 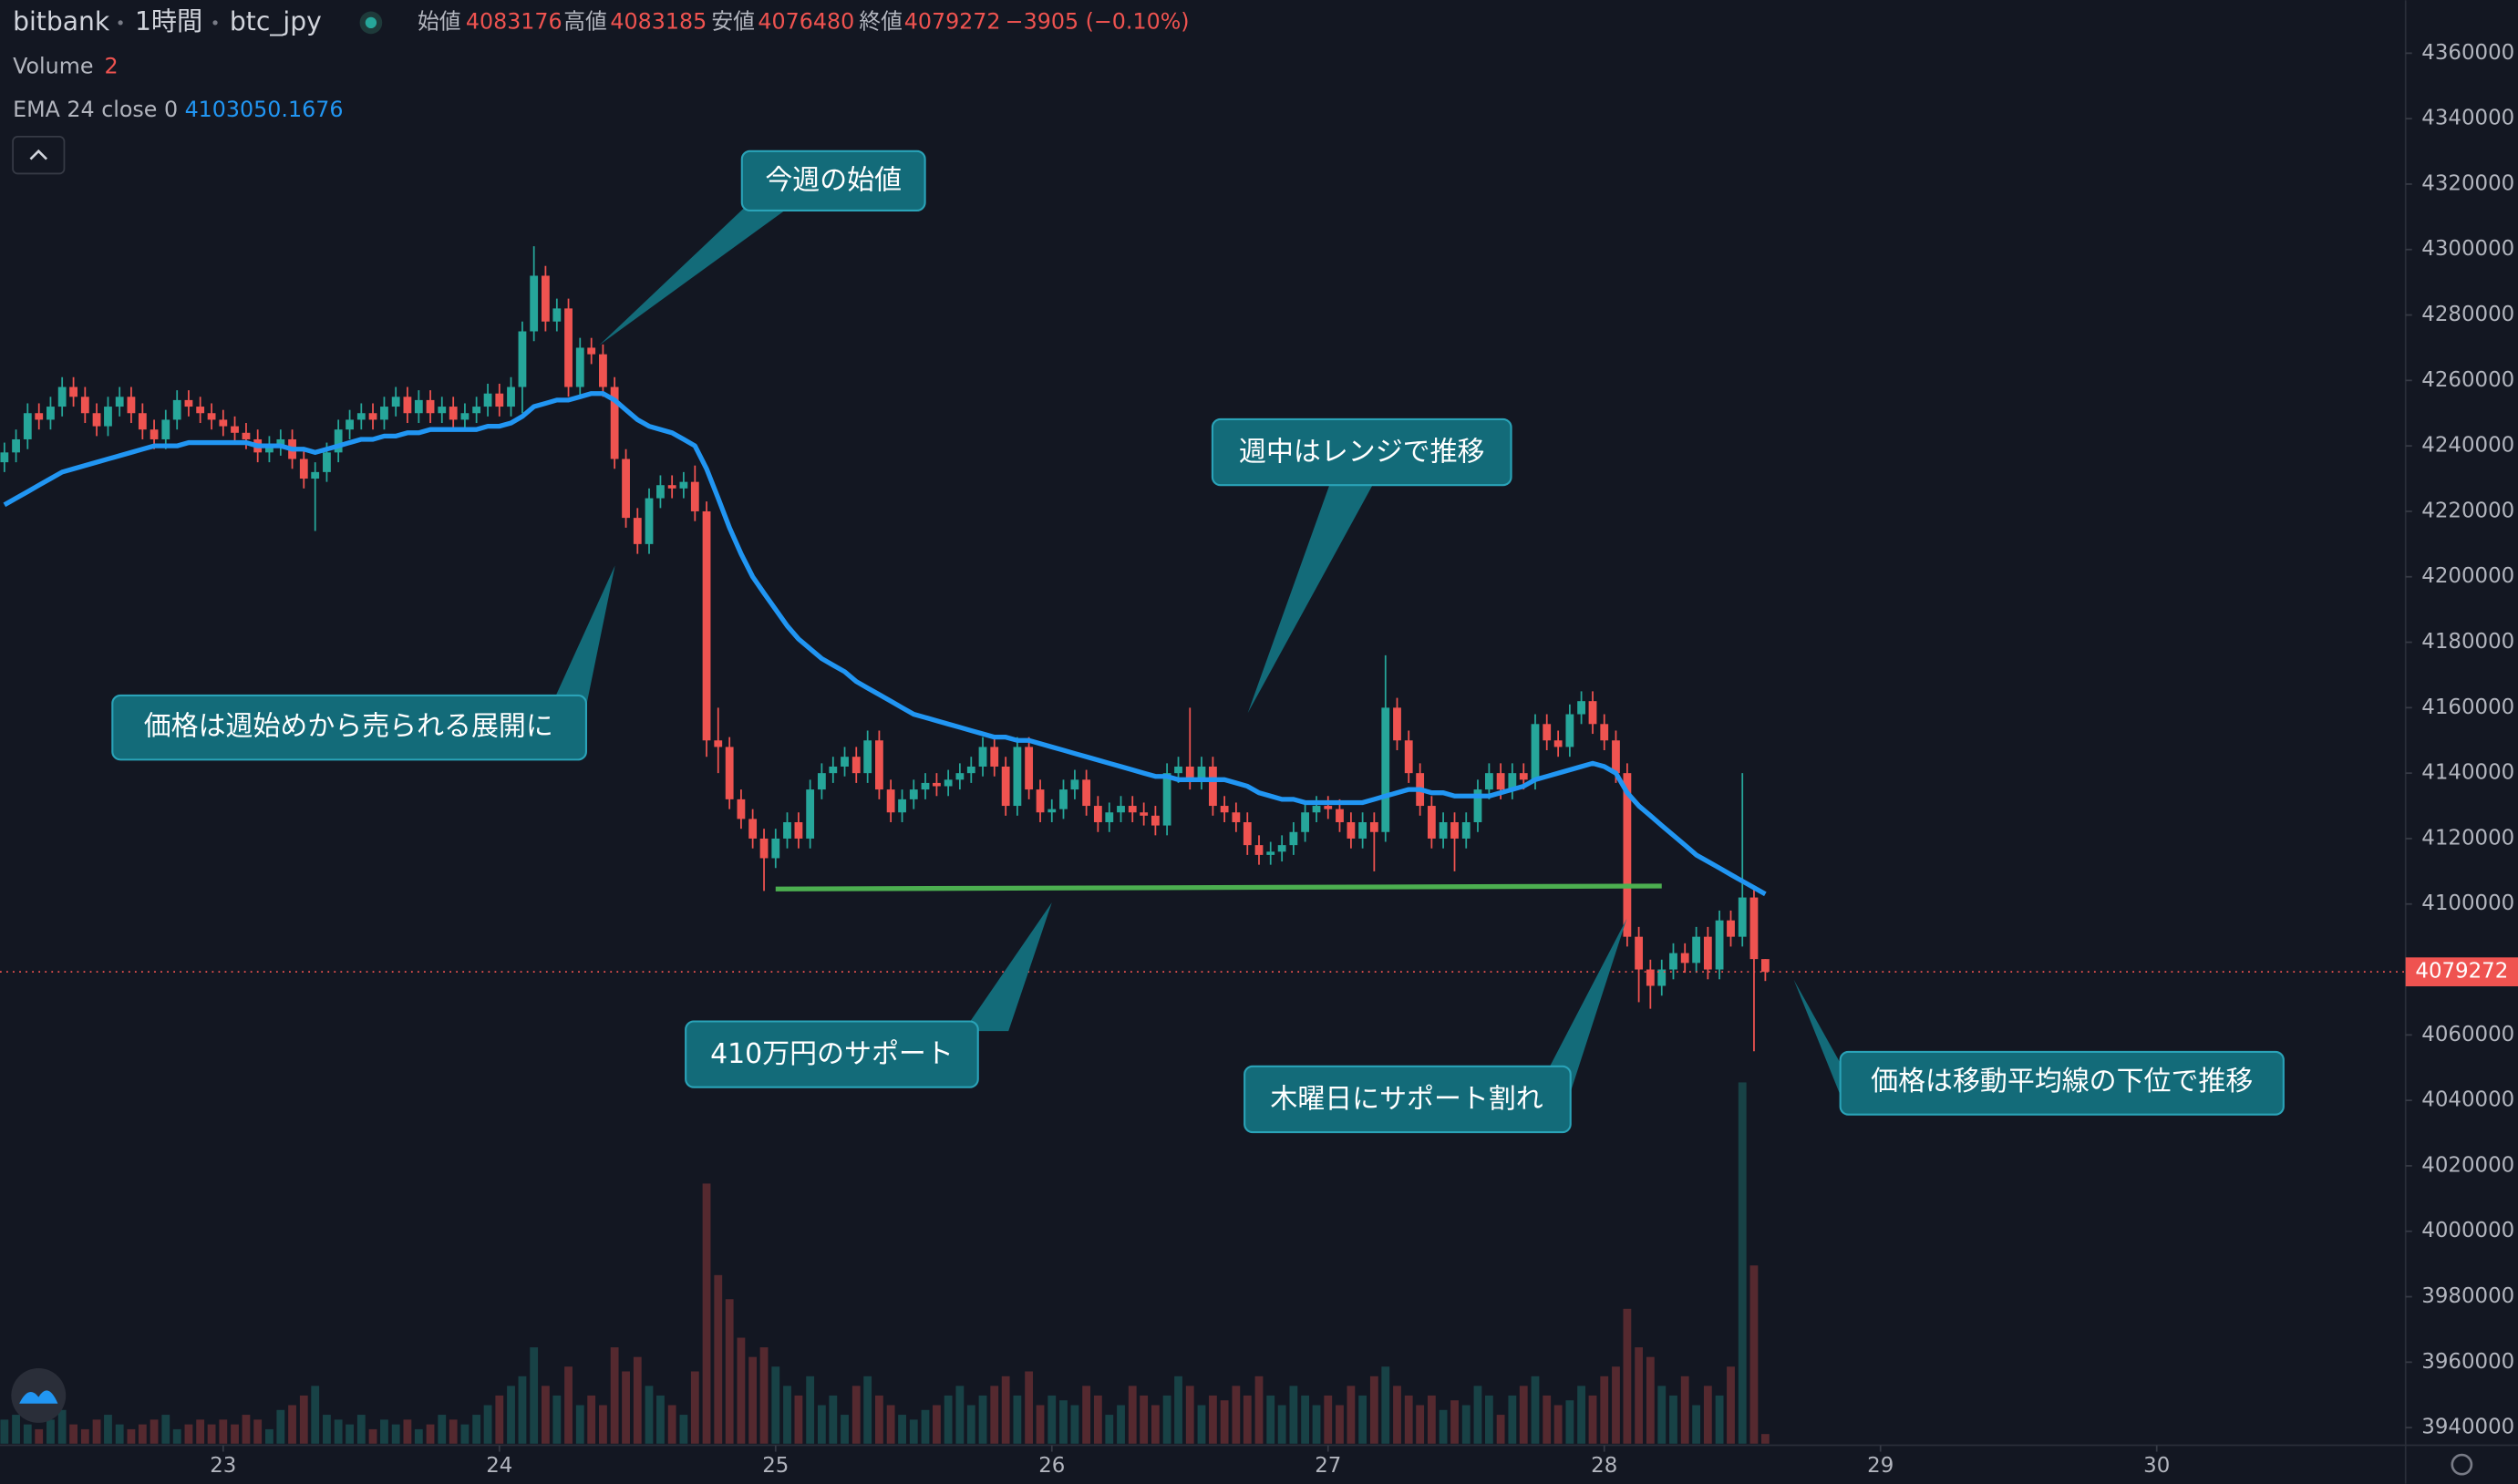 I want to click on y-tick-label: 4100000, so click(x=2467, y=903).